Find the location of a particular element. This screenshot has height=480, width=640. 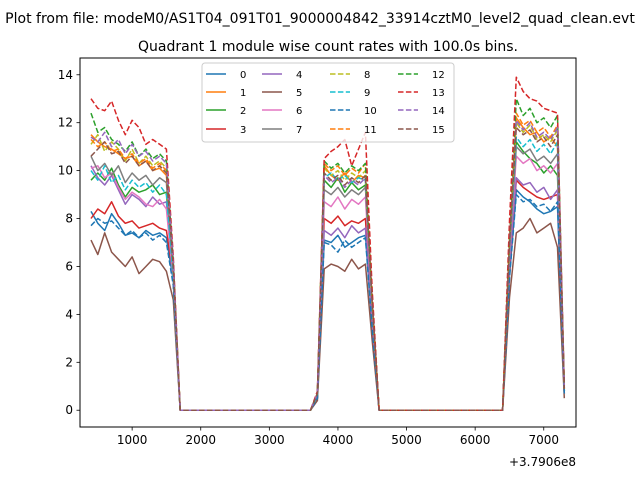

legend-label: 9 is located at coordinates (367, 93).